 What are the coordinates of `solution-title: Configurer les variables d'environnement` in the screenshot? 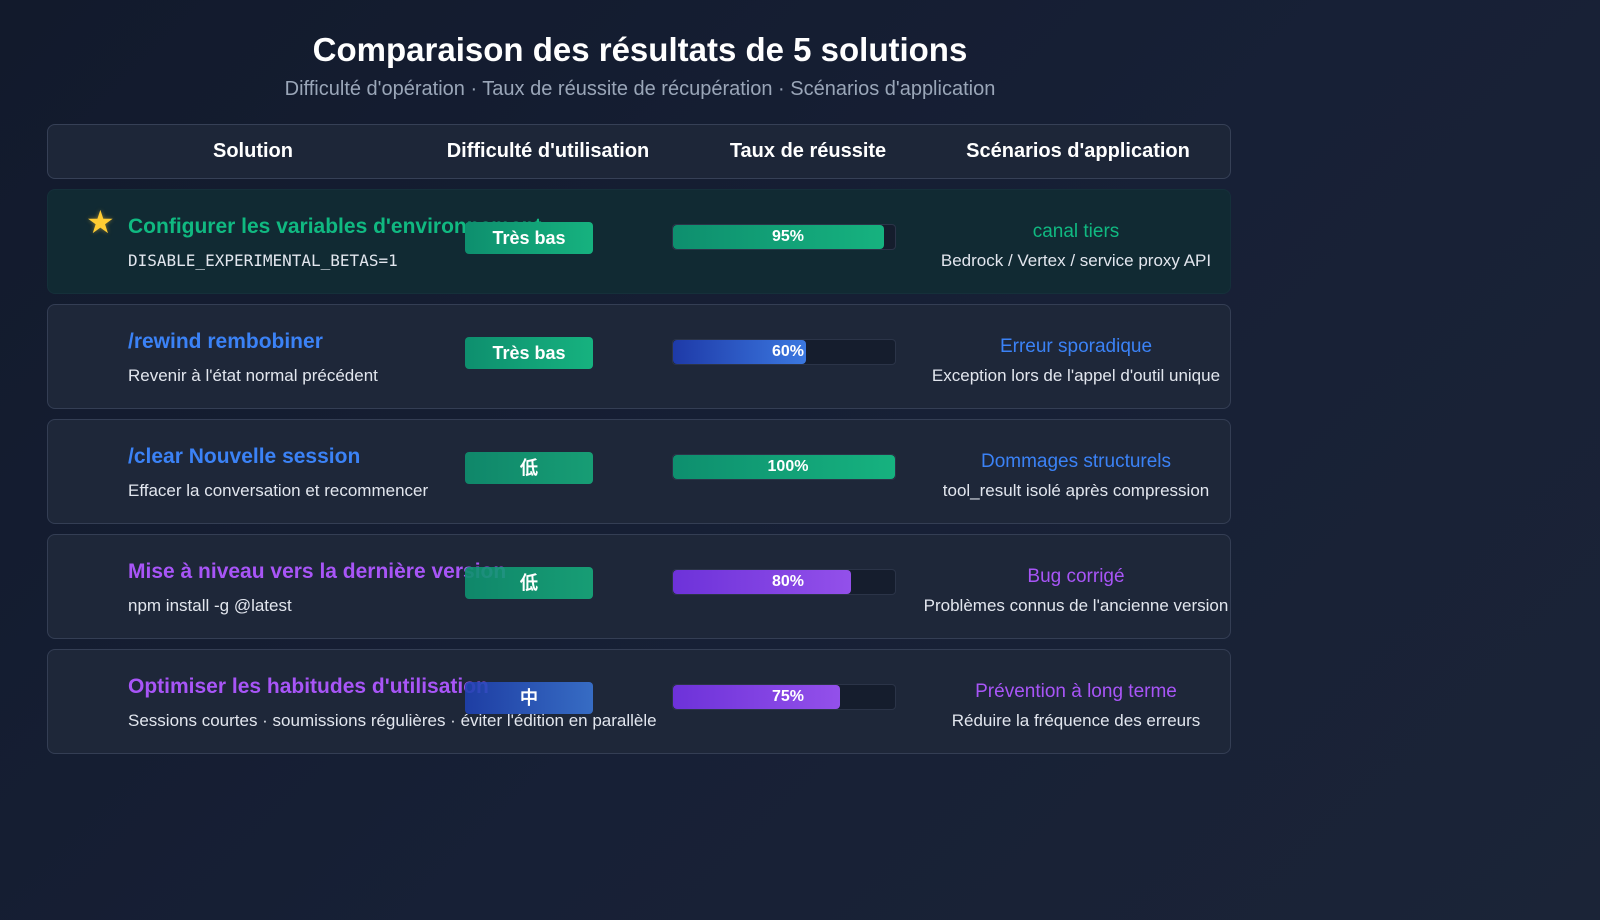 It's located at (335, 226).